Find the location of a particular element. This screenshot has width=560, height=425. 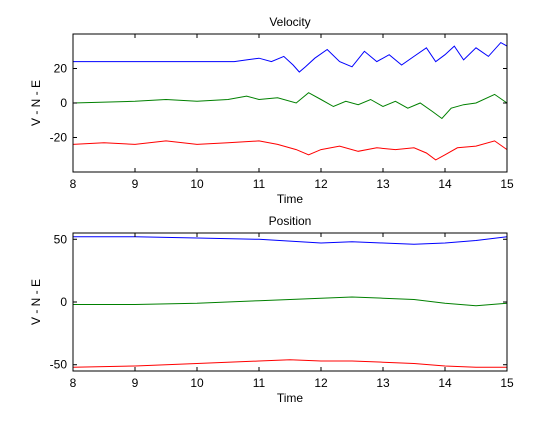

chart-title: Velocity is located at coordinates (289, 22).